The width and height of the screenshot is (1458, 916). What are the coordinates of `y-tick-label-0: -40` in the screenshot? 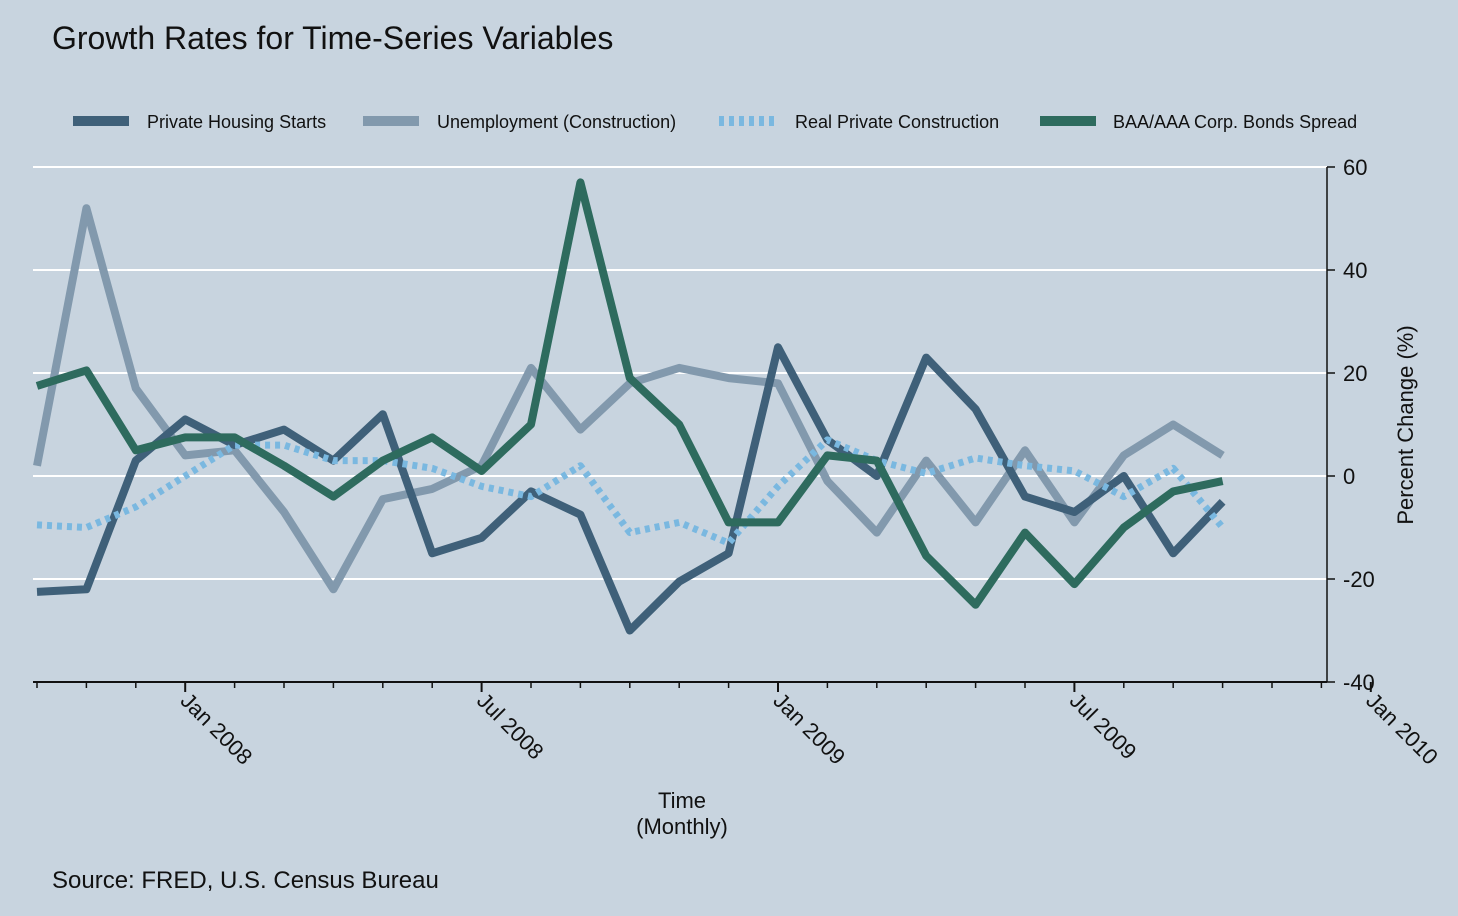 It's located at (1359, 682).